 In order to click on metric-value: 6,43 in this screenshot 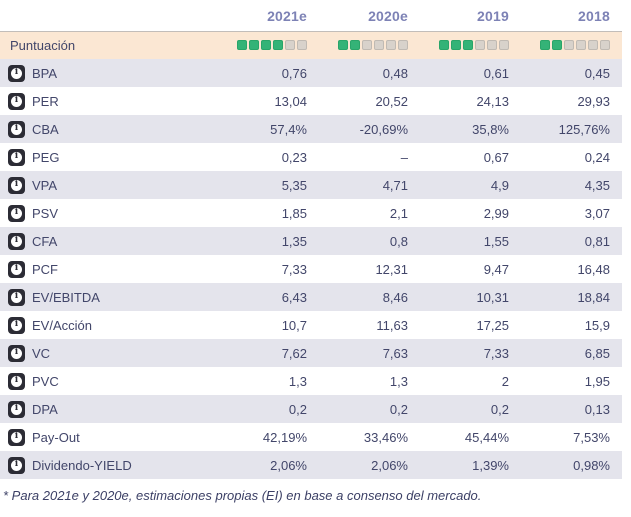, I will do `click(294, 297)`.